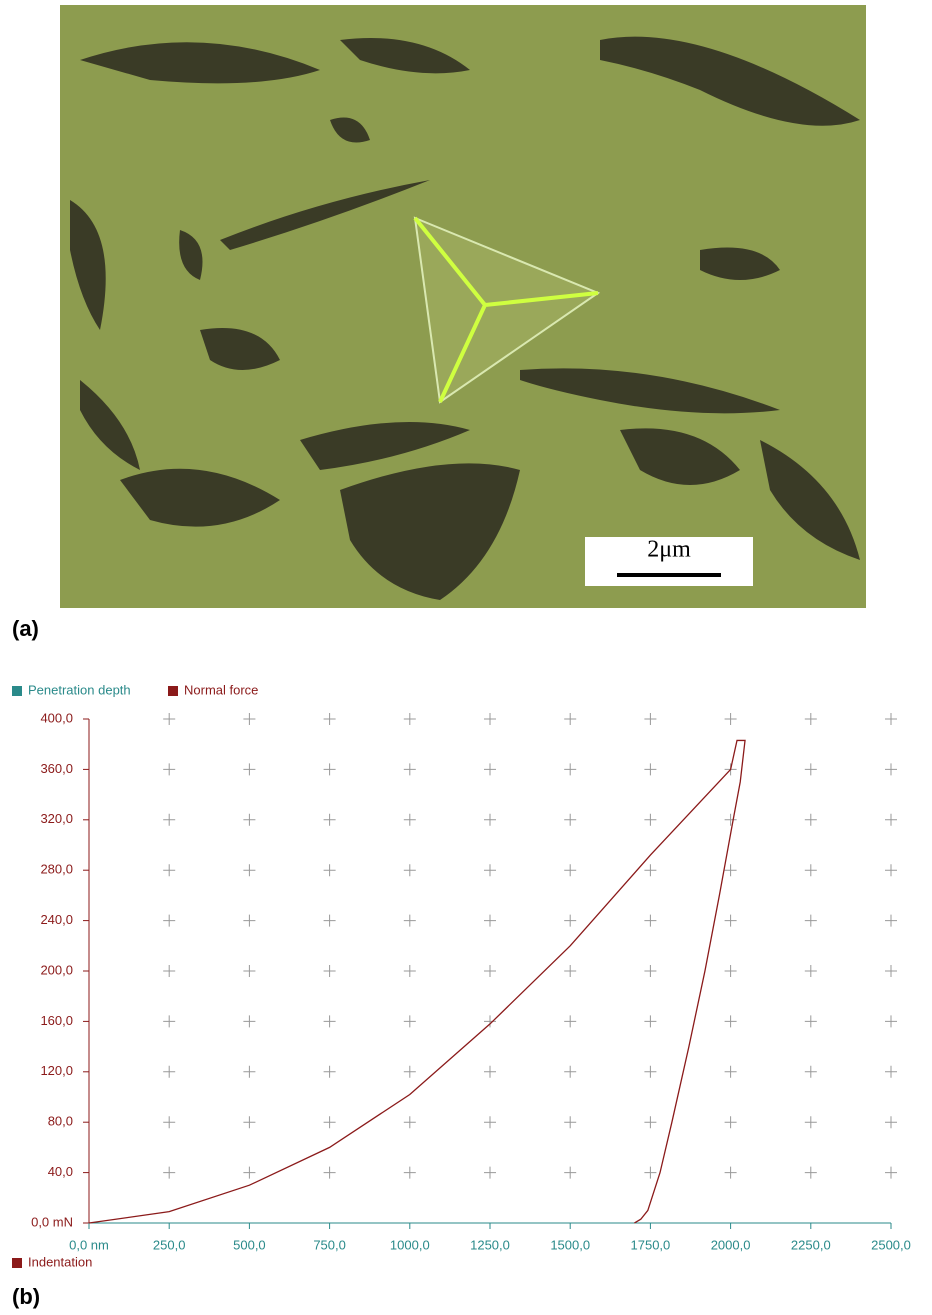 This screenshot has width=932, height=1315. I want to click on y-tick-label: 320,0, so click(56, 818).